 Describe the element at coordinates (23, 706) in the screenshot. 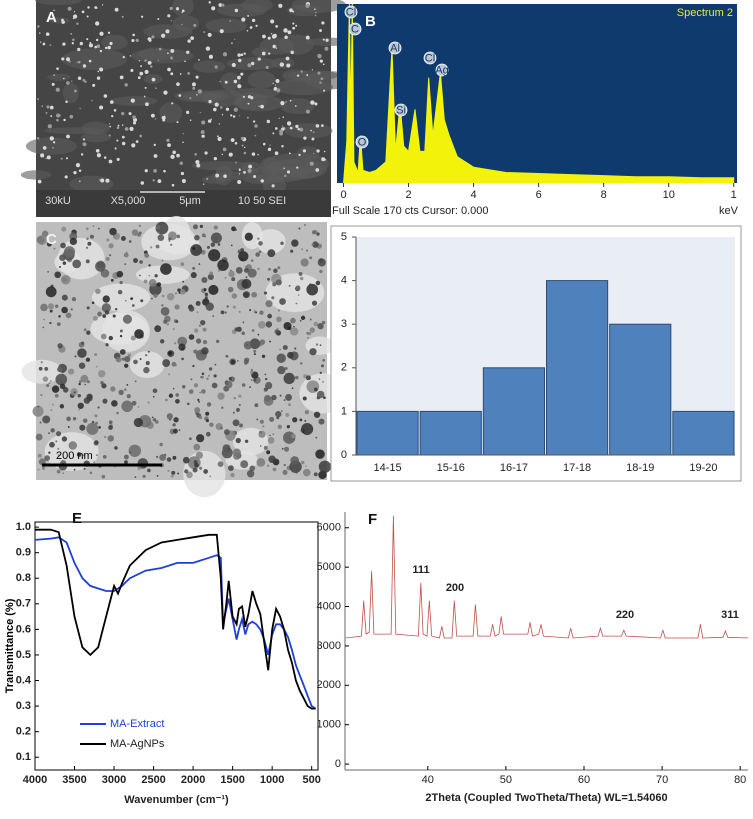

I see `y-tick-label: 0.3` at that location.